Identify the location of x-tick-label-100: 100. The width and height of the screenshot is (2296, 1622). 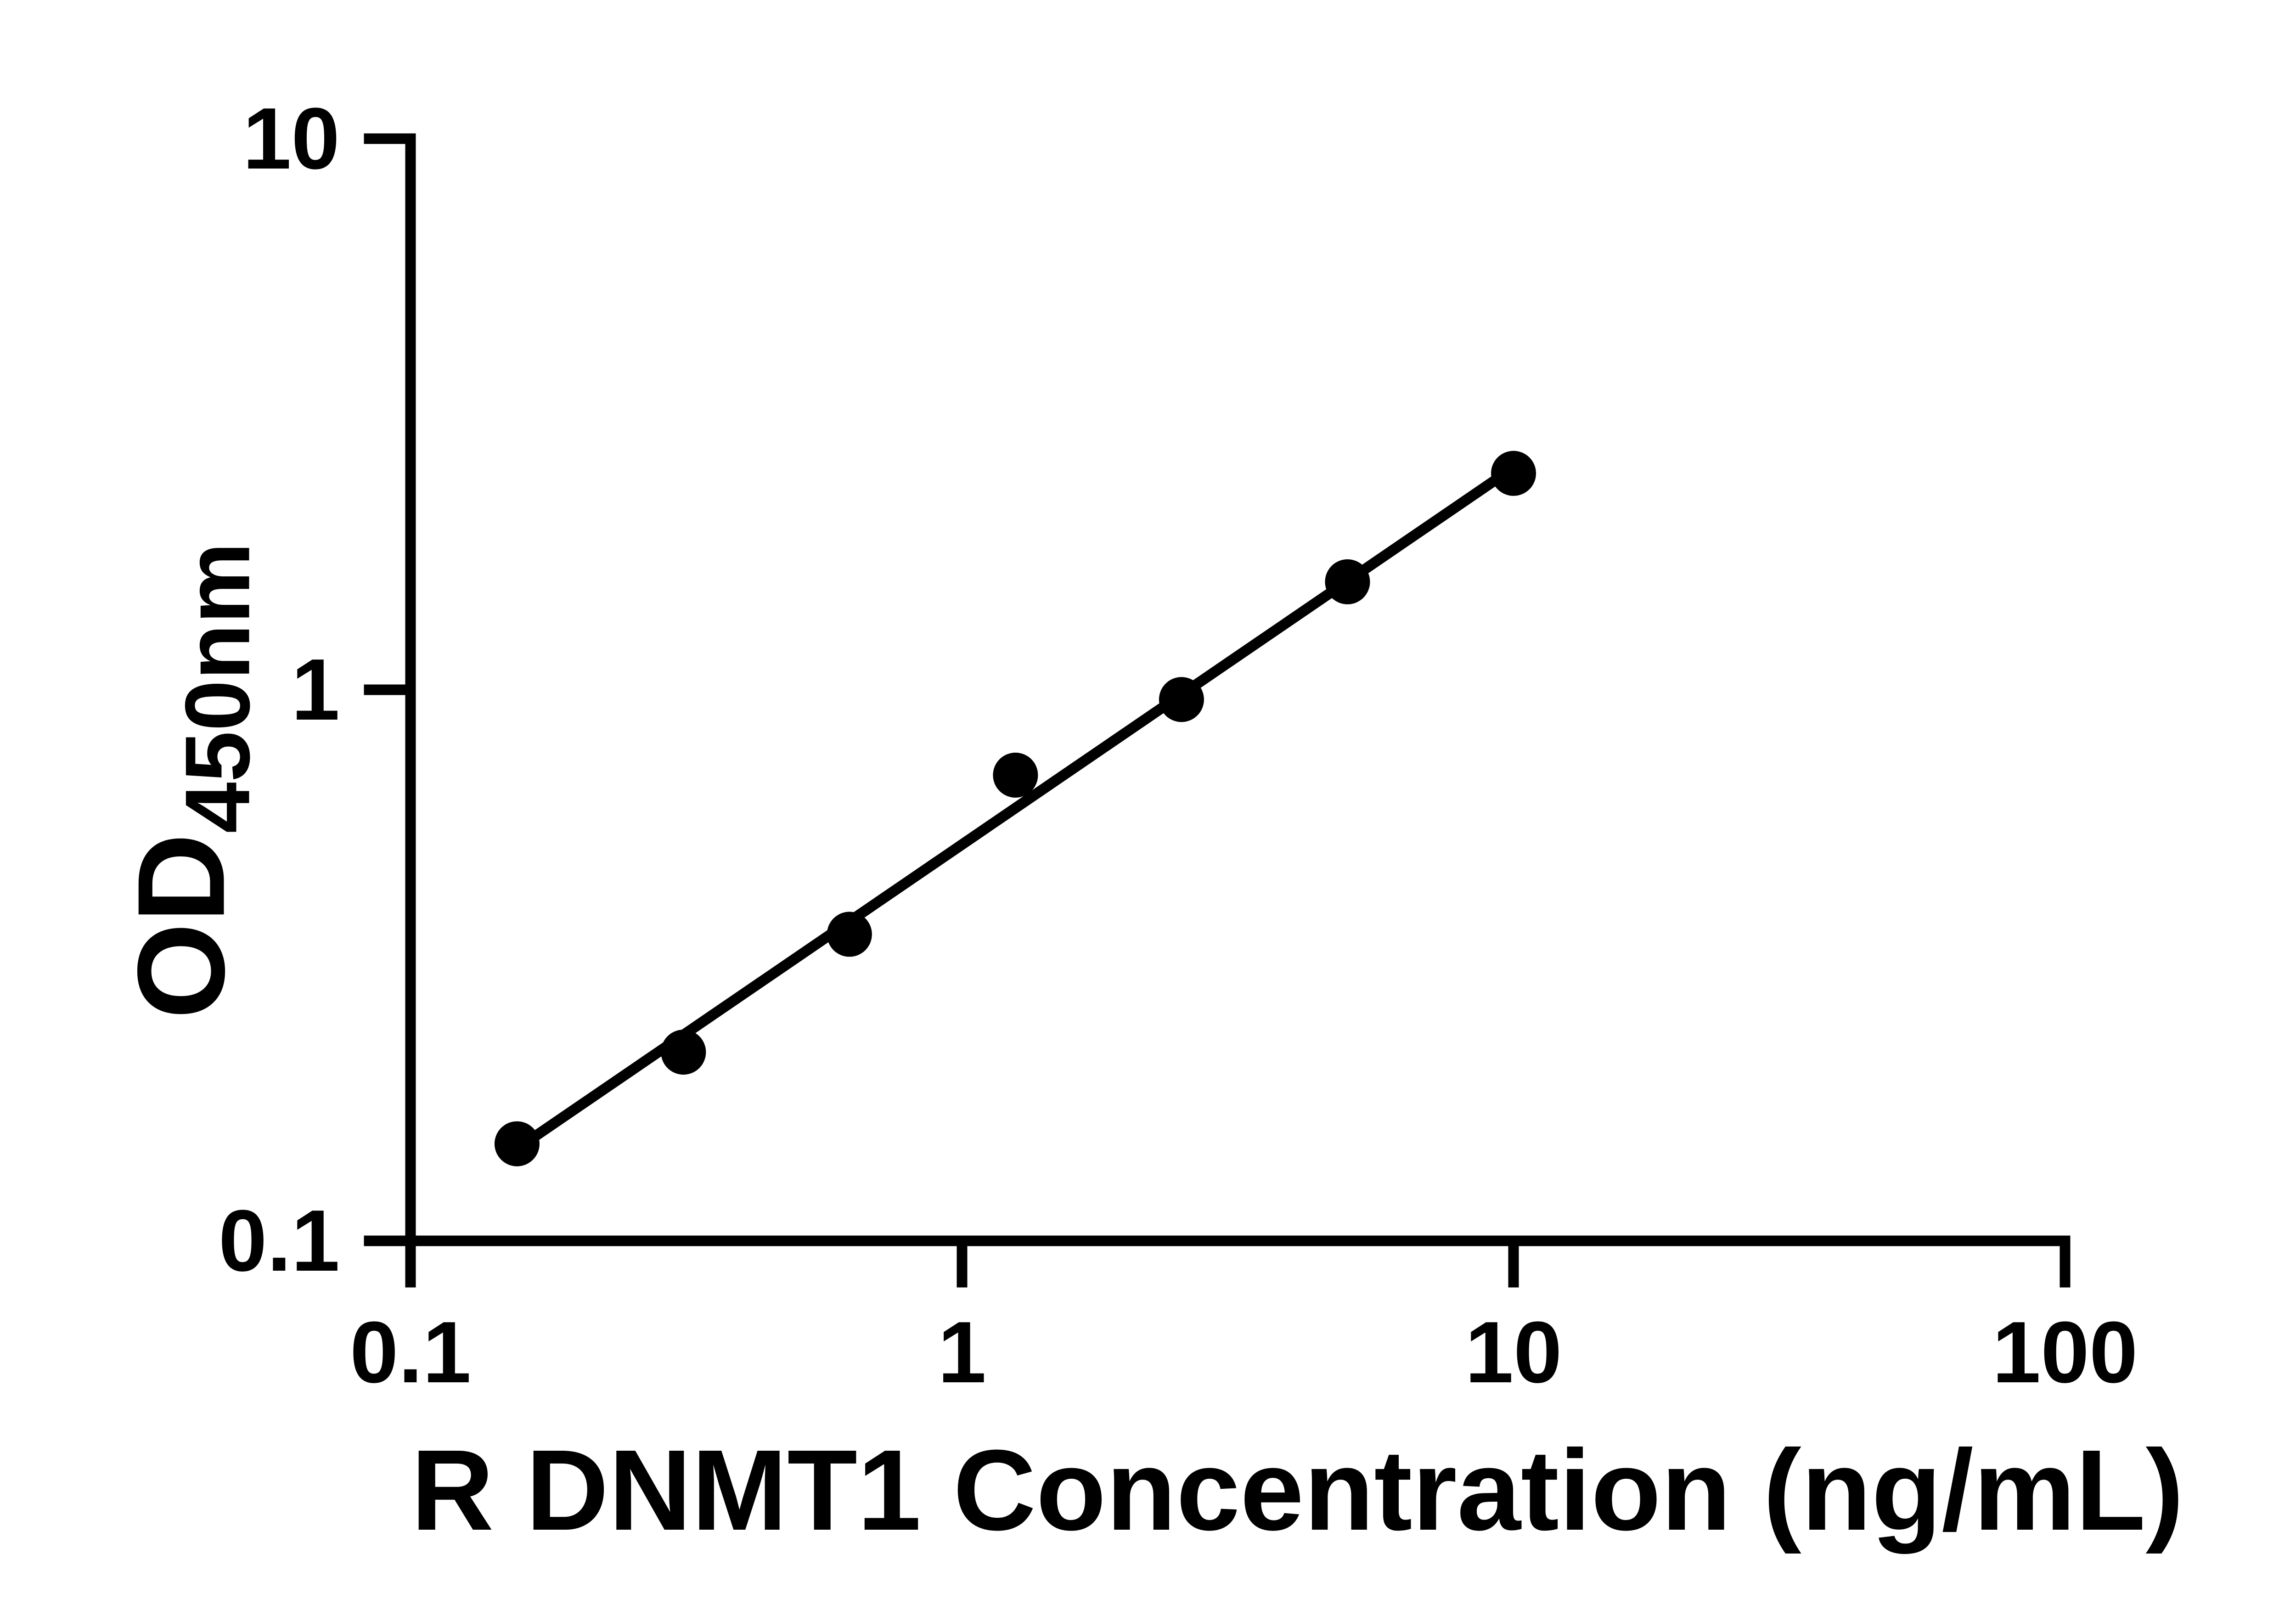
(2065, 1352).